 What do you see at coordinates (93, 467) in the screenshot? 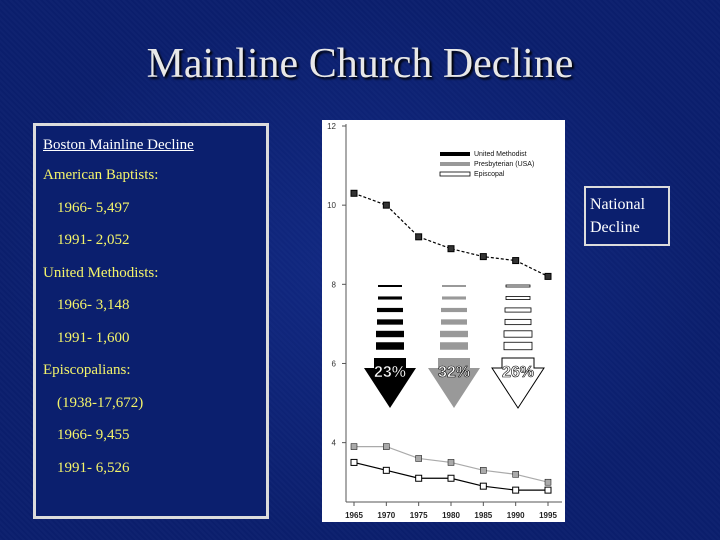
I see `boston-value-line: 1991- 6,526` at bounding box center [93, 467].